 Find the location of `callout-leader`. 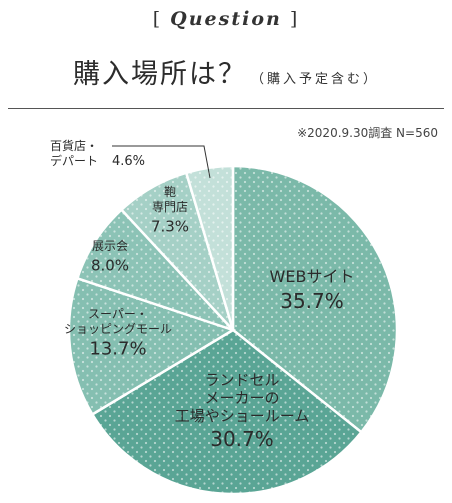

callout-leader is located at coordinates (161, 162).